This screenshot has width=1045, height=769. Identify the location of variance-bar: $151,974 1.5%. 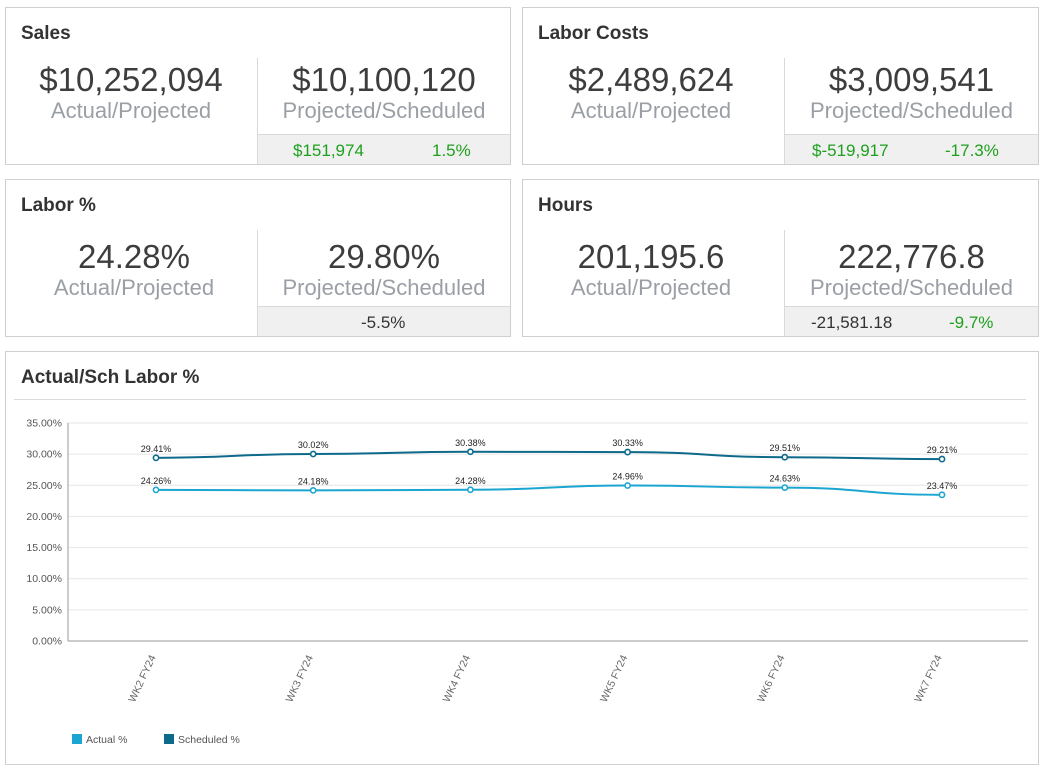
(384, 149).